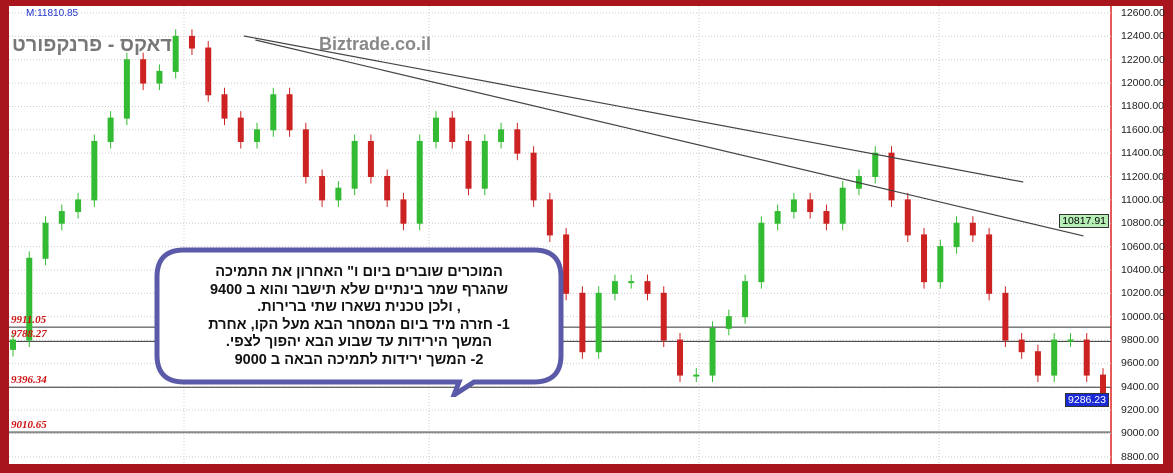 Image resolution: width=1173 pixels, height=473 pixels. I want to click on y-tick-label: 12400.00, so click(1143, 36).